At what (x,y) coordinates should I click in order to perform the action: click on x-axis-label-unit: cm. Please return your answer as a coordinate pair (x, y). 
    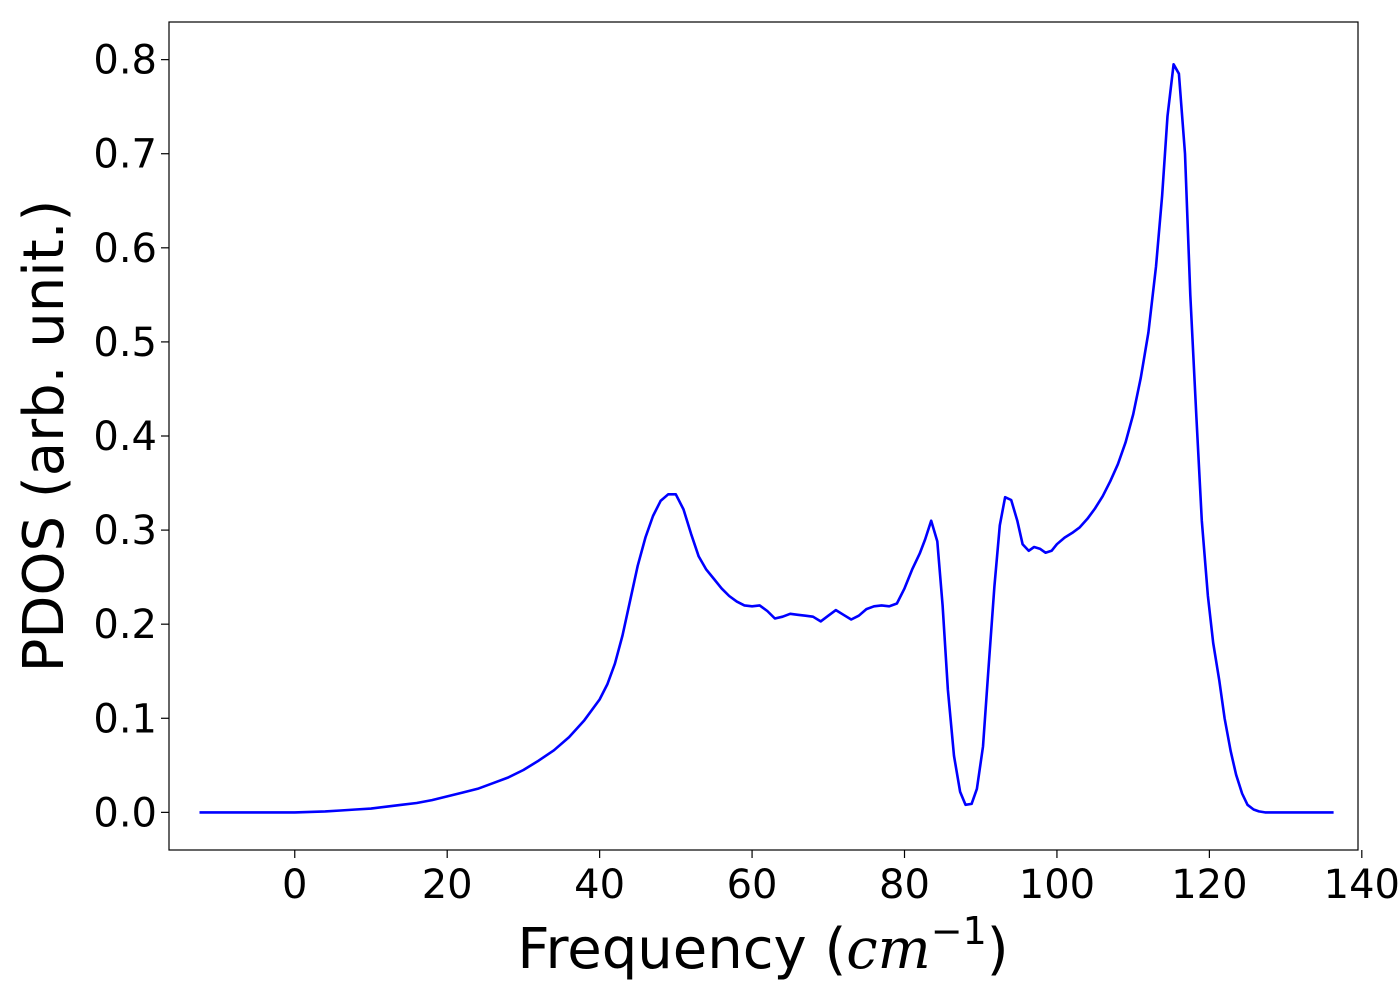
    Looking at the image, I should click on (888, 949).